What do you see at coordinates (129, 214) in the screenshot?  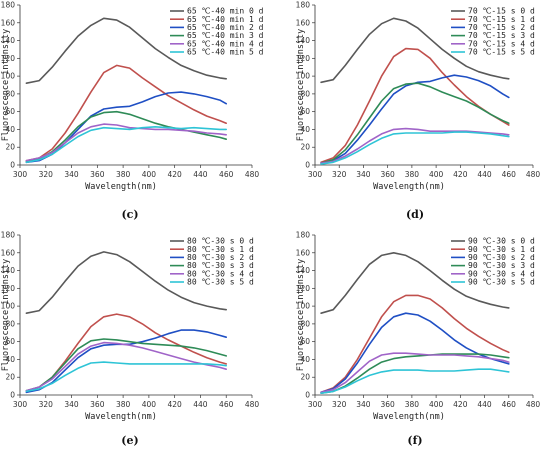 I see `panel-label: (c)` at bounding box center [129, 214].